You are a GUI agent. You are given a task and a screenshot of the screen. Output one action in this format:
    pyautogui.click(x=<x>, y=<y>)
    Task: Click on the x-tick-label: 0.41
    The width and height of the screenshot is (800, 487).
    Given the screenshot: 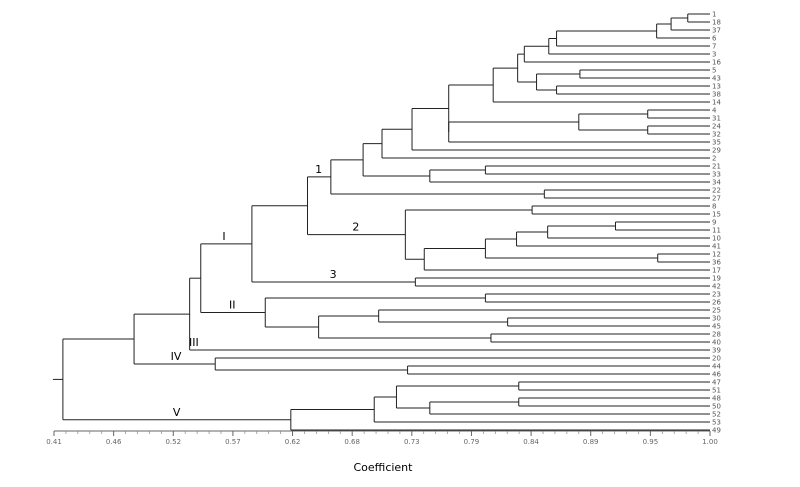 What is the action you would take?
    pyautogui.click(x=54, y=442)
    